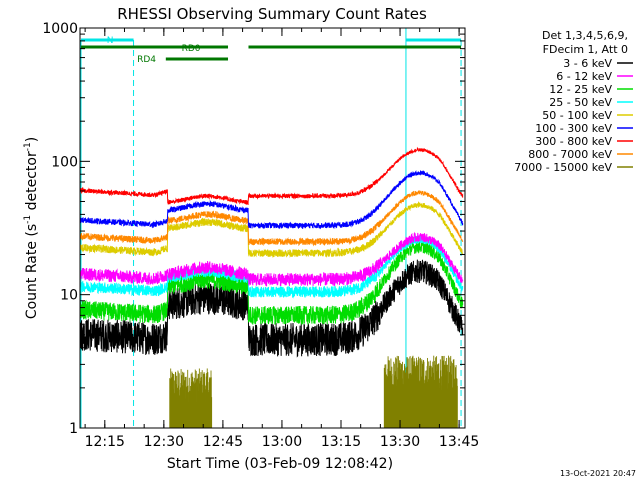 The image size is (640, 484). I want to click on y-label-part-main: Count Rate (s, so click(32, 271).